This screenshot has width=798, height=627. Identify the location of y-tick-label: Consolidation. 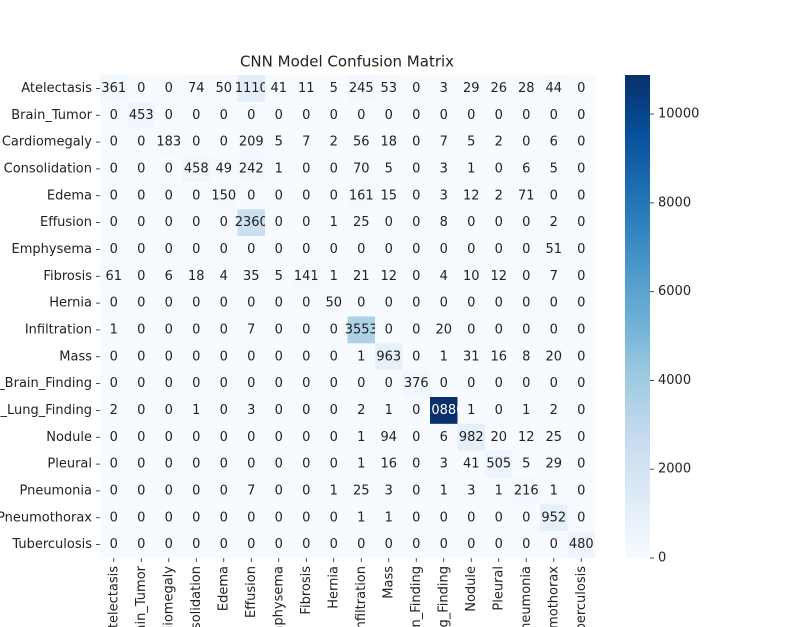
(48, 168).